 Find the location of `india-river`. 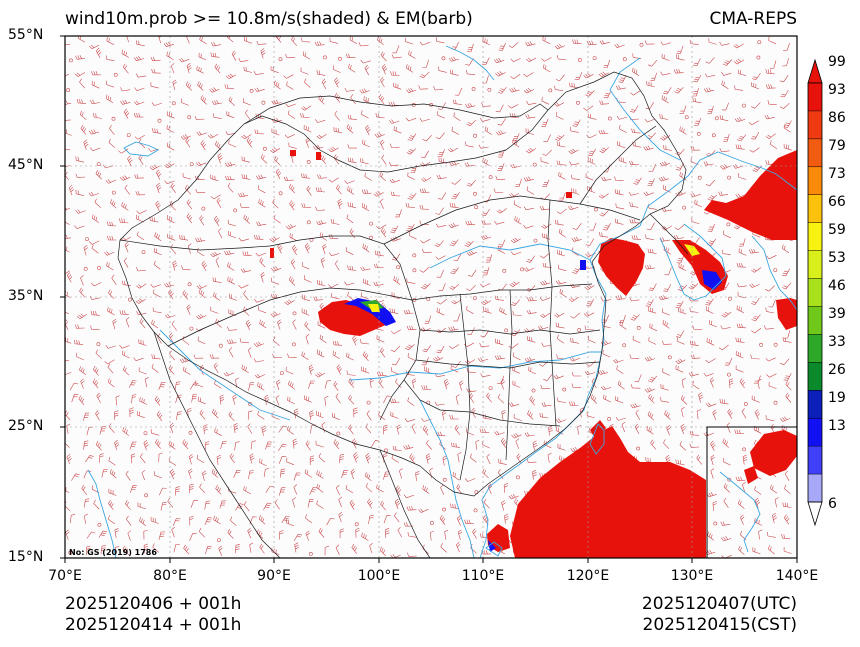

india-river is located at coordinates (225, 375).